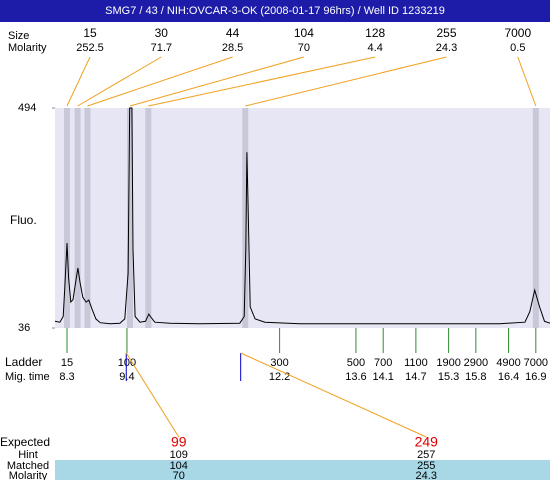 Image resolution: width=550 pixels, height=480 pixels. What do you see at coordinates (302, 470) in the screenshot?
I see `matched-row-background` at bounding box center [302, 470].